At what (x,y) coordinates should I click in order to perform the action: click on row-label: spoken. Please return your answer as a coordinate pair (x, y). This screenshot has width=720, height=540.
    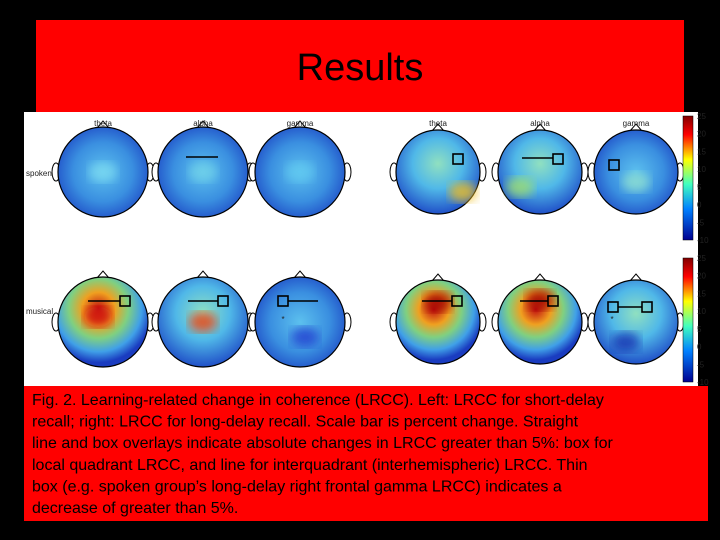
    Looking at the image, I should click on (39, 173).